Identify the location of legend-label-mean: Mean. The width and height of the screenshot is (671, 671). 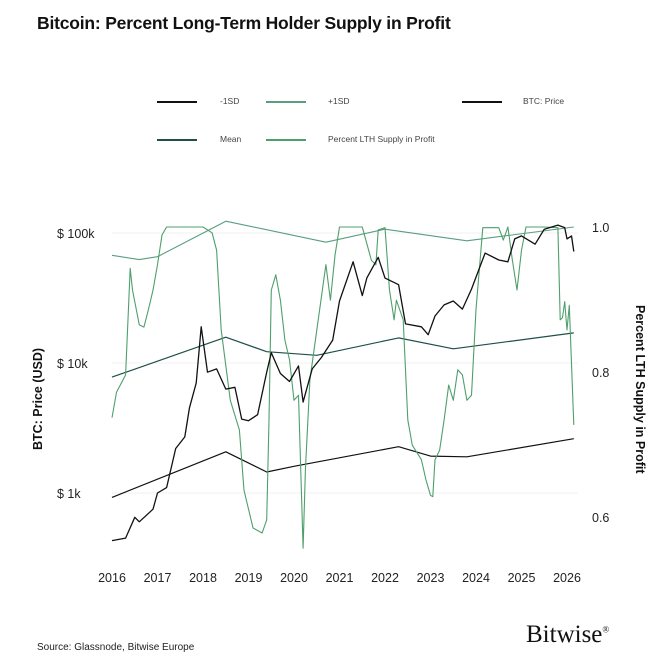
(231, 139).